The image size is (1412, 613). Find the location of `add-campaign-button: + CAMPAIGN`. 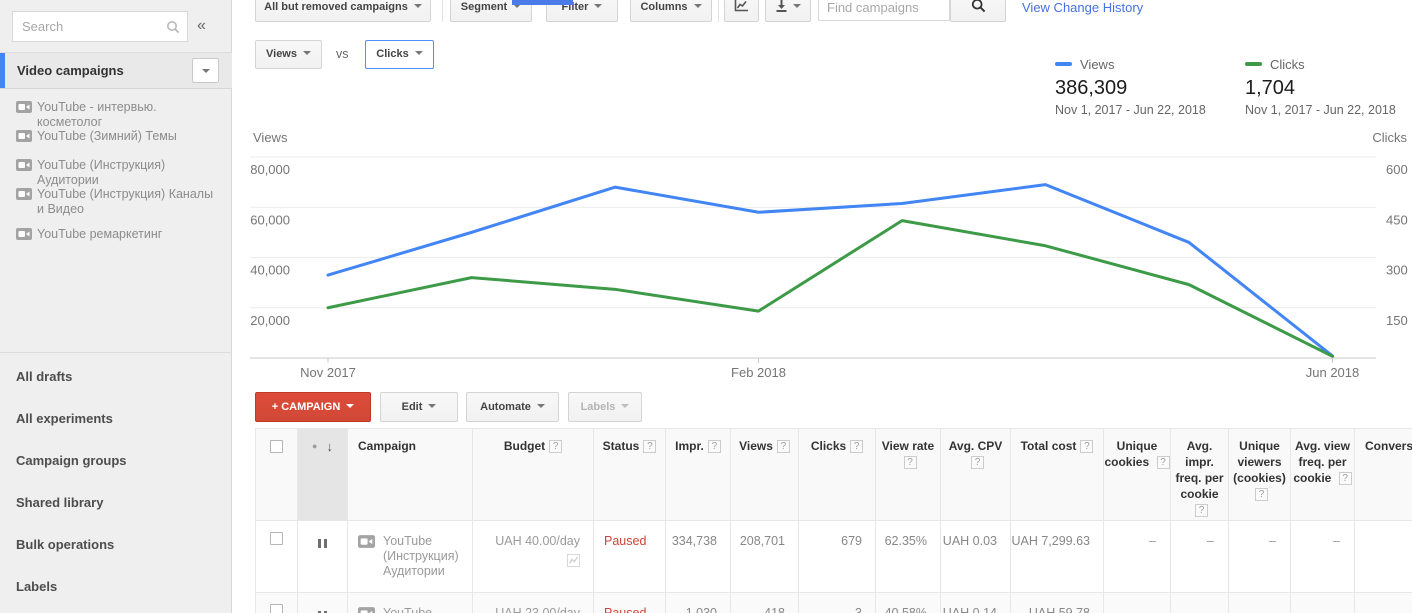

add-campaign-button: + CAMPAIGN is located at coordinates (313, 407).